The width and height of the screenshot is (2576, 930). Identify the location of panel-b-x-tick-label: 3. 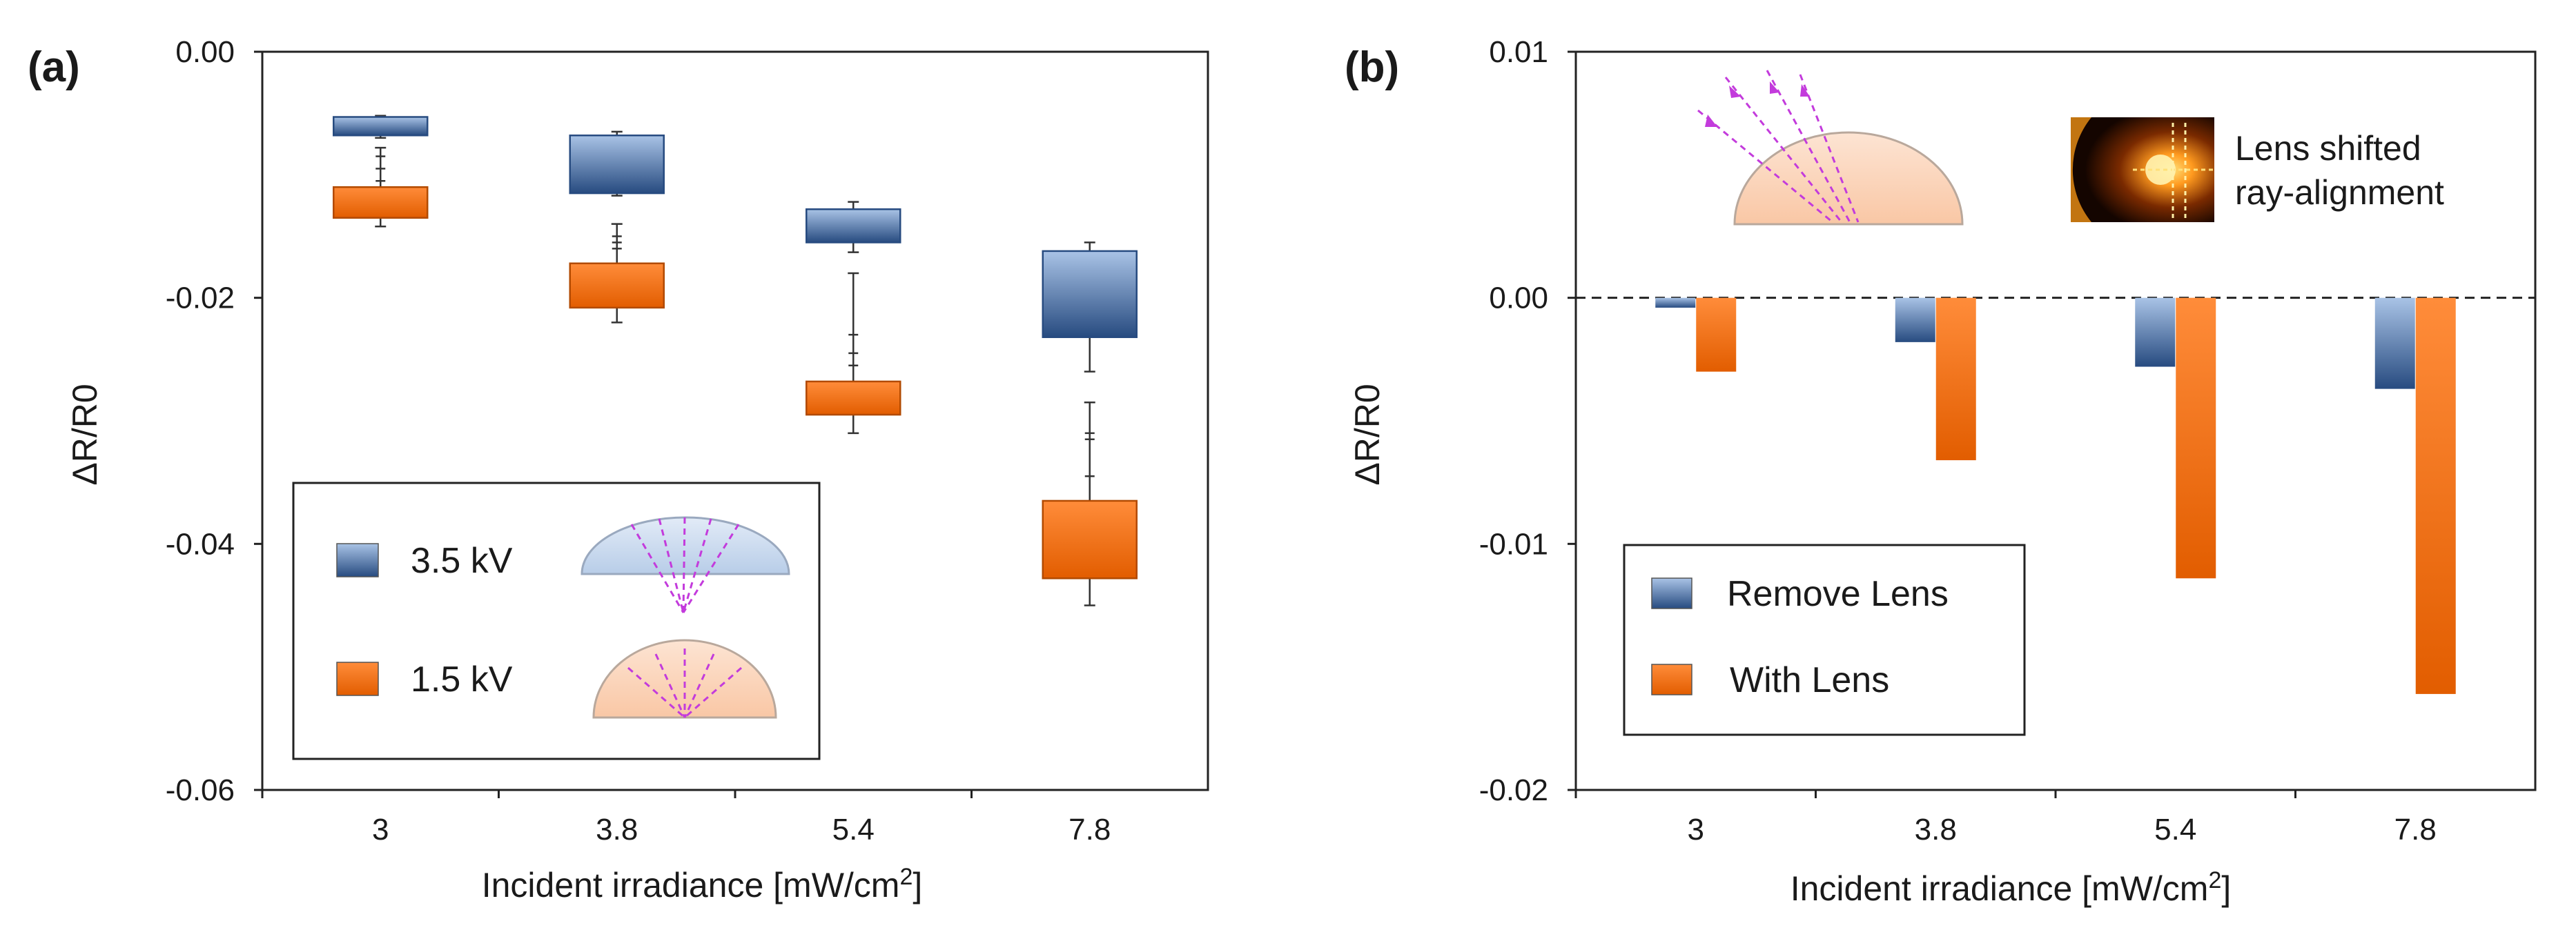
(1696, 830).